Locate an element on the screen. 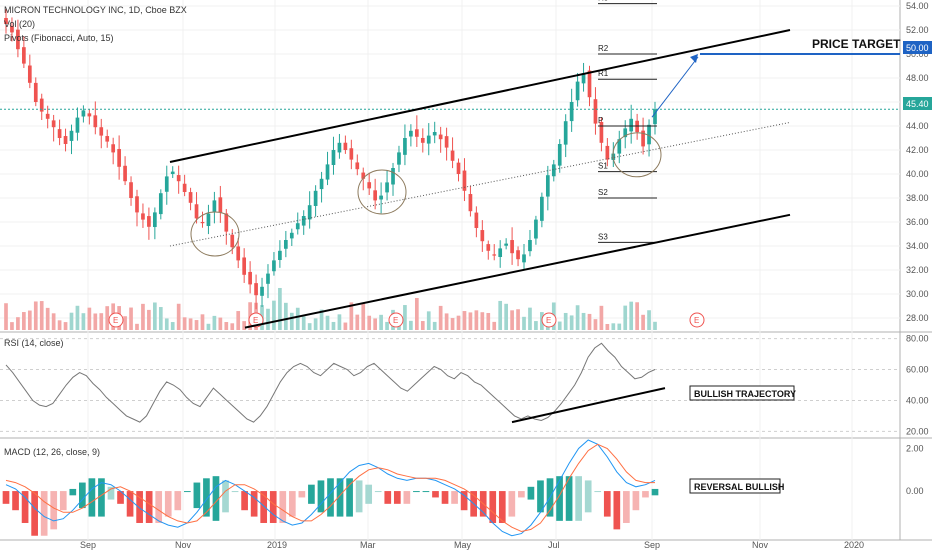 The height and width of the screenshot is (550, 932). pivot-label: P is located at coordinates (600, 120).